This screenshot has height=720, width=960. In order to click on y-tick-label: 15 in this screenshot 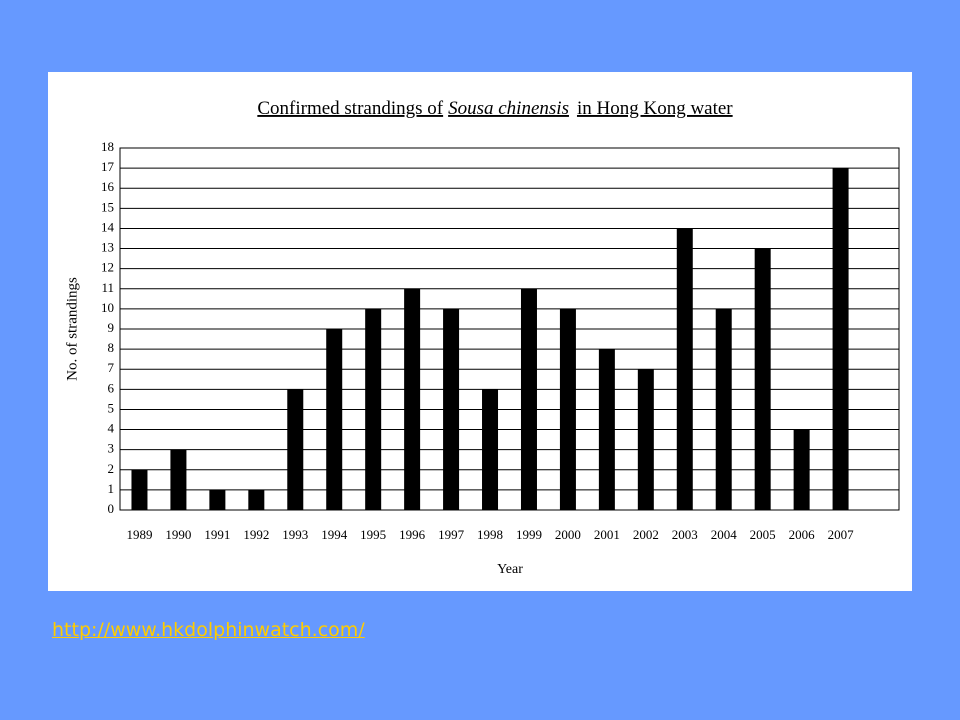, I will do `click(107, 206)`.